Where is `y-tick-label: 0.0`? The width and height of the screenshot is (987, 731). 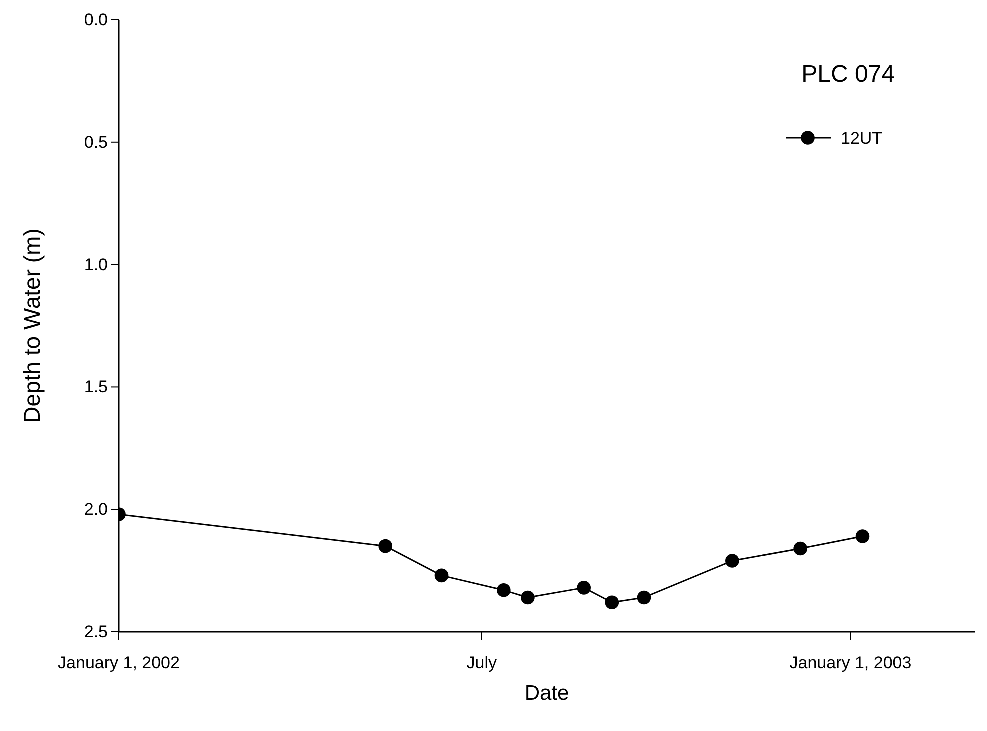 y-tick-label: 0.0 is located at coordinates (96, 20).